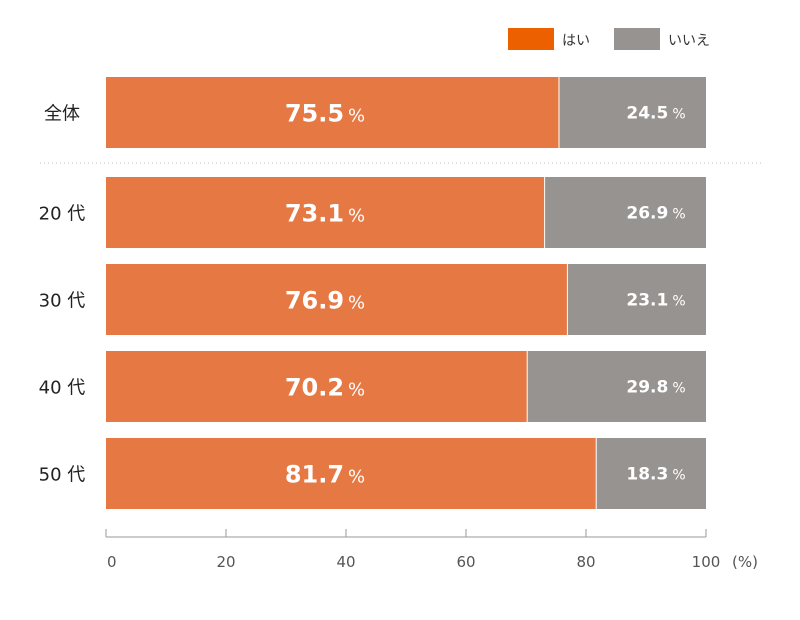 The height and width of the screenshot is (620, 800). I want to click on category-label: 20 代, so click(62, 214).